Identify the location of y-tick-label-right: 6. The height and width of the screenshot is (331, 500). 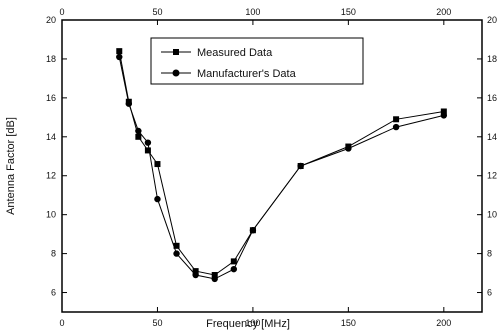
(489, 293).